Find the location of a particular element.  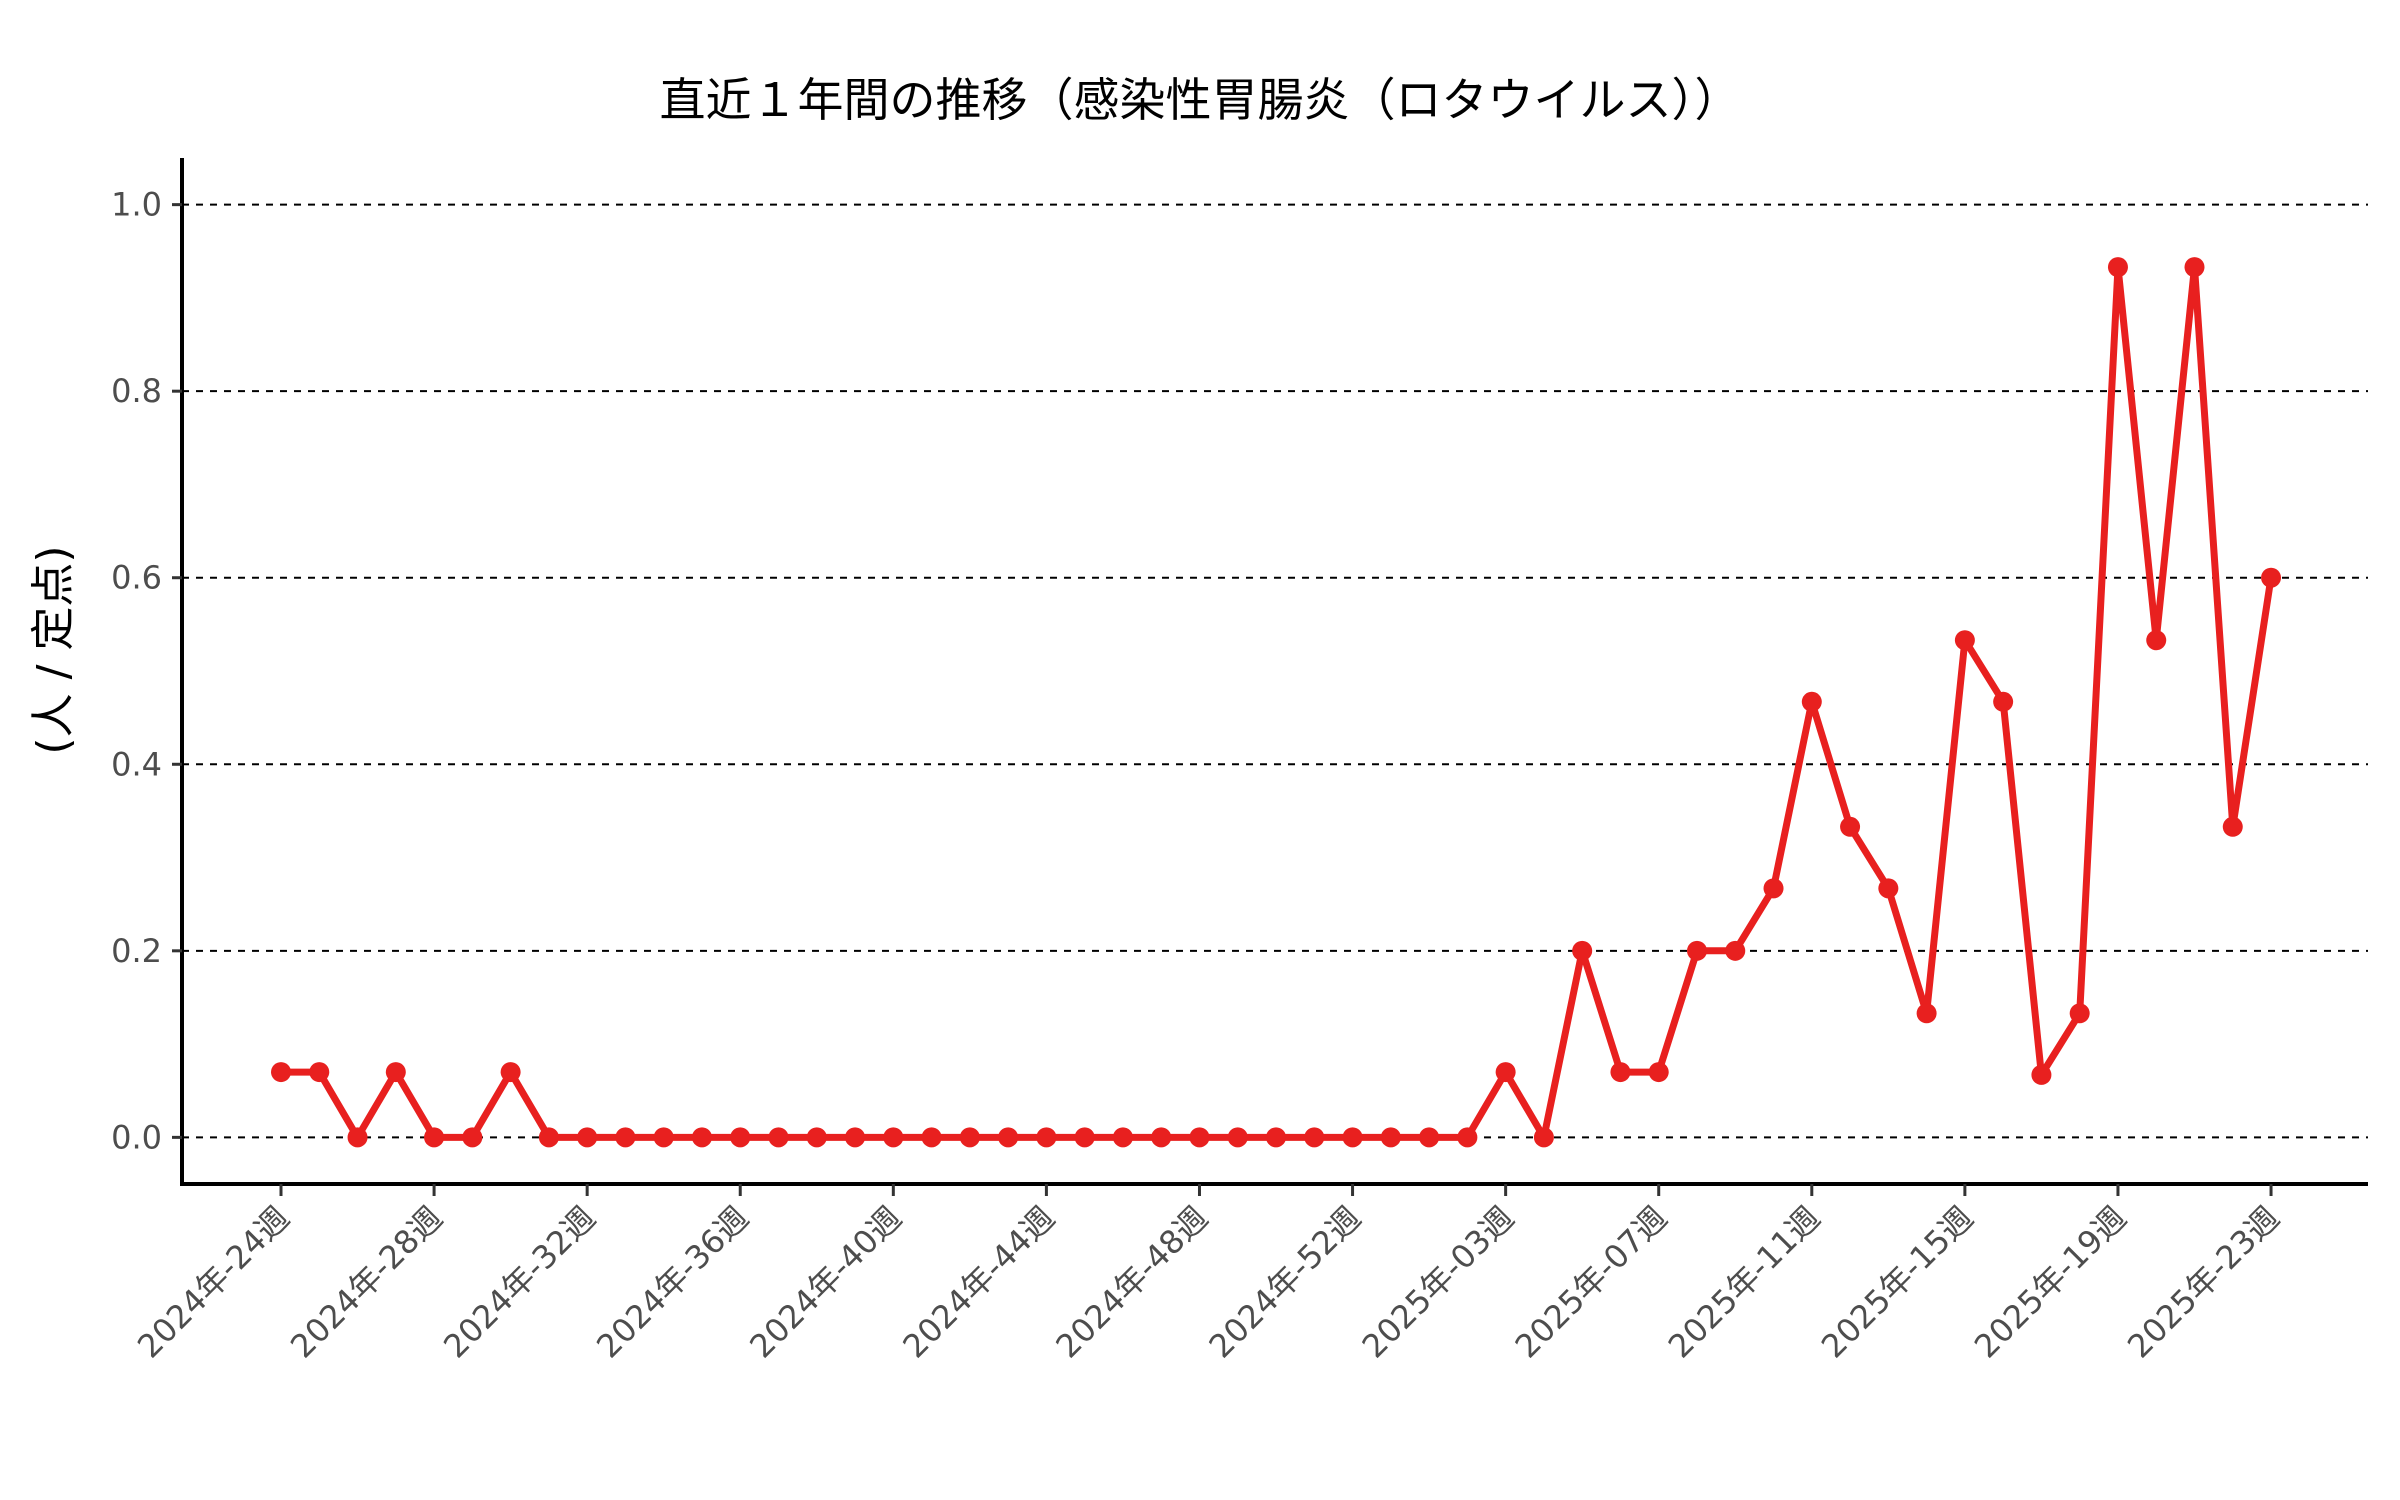

x-tick-label: 2025年-23週 is located at coordinates (2203, 1282).